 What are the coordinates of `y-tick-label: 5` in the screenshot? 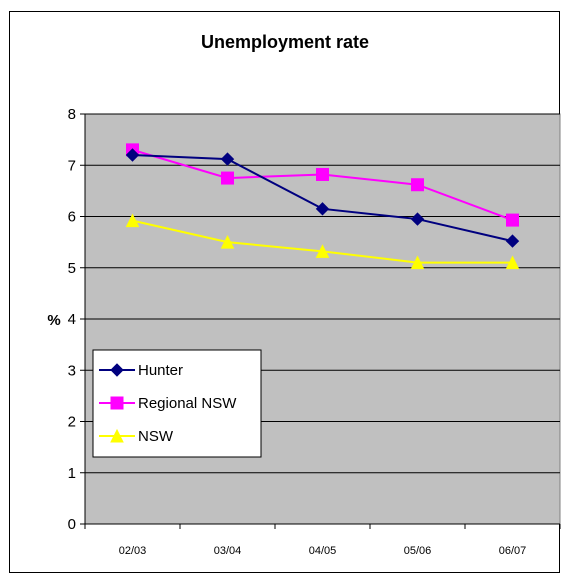 It's located at (72, 268).